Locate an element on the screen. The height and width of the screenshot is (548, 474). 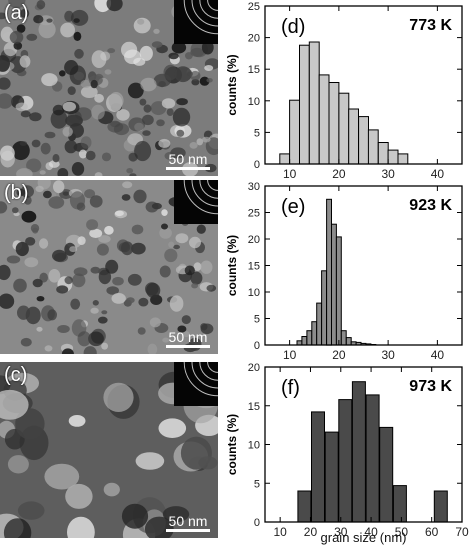
temperature-label: 923 K is located at coordinates (430, 205).